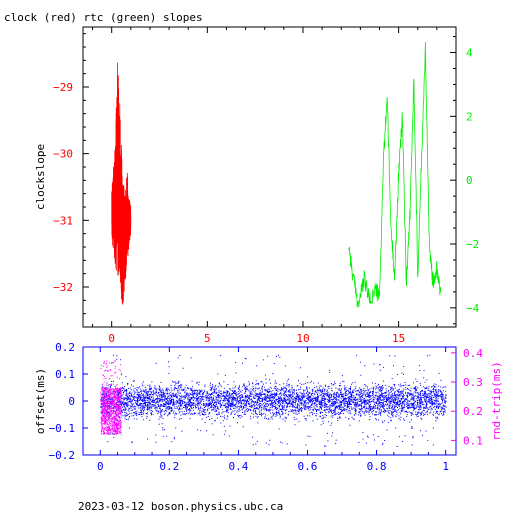 This screenshot has height=512, width=512. What do you see at coordinates (40, 401) in the screenshot?
I see `bottom-ylabel: offset(ms)` at bounding box center [40, 401].